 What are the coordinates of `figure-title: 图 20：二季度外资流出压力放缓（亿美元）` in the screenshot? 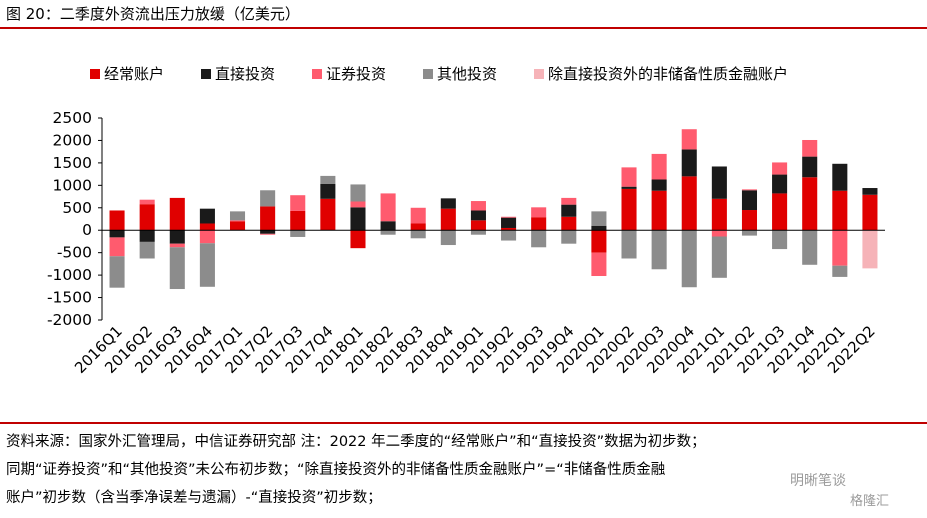 It's located at (153, 14).